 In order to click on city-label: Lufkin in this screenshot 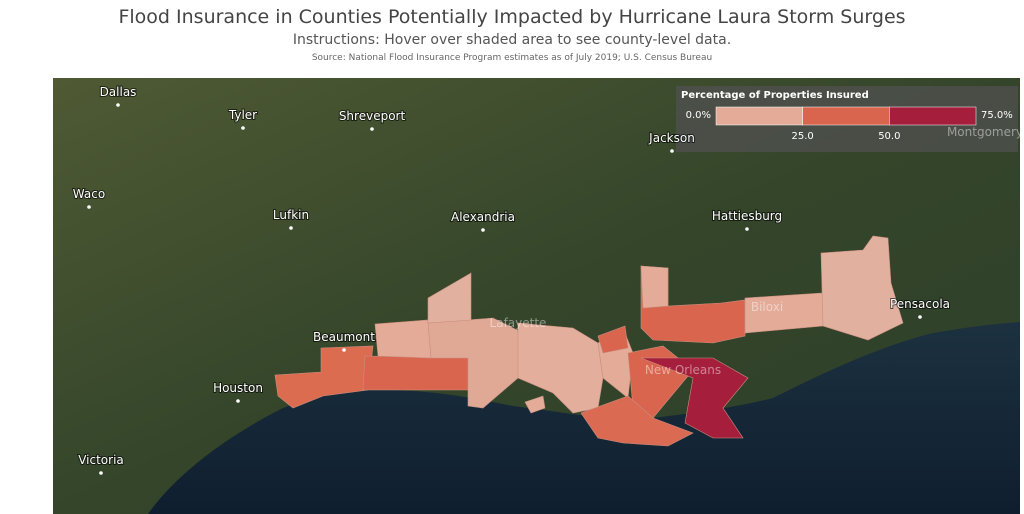, I will do `click(291, 215)`.